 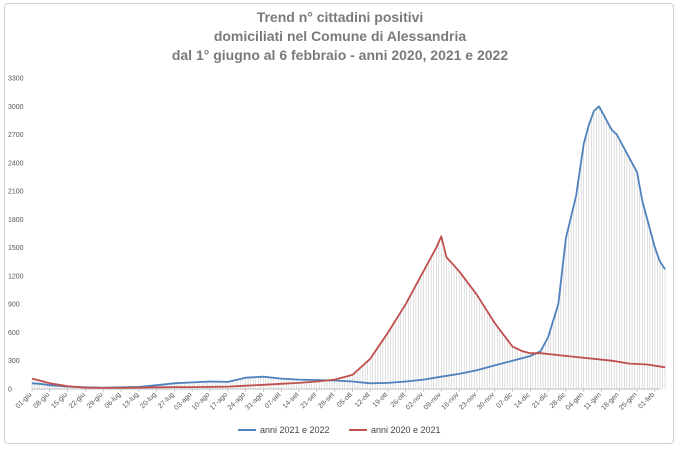 What do you see at coordinates (254, 401) in the screenshot?
I see `x-tick-label: 31-ago` at bounding box center [254, 401].